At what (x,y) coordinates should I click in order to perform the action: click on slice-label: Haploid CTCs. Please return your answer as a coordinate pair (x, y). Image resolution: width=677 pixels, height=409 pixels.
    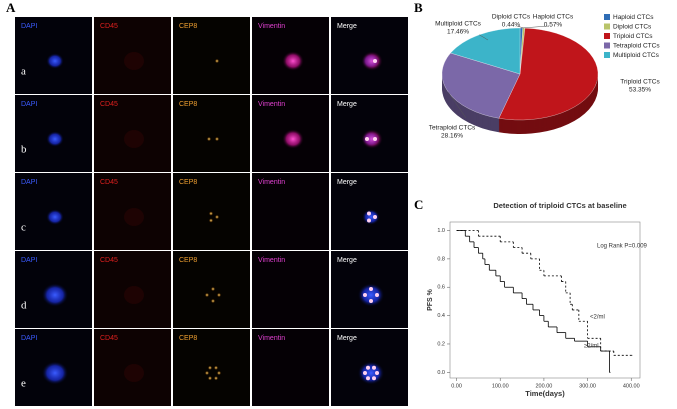
    Looking at the image, I should click on (553, 17).